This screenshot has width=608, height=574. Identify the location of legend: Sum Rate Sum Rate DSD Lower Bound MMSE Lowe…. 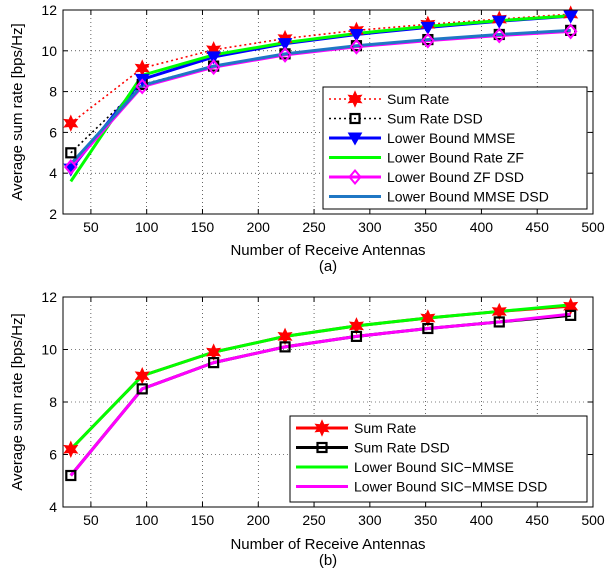
(455, 148).